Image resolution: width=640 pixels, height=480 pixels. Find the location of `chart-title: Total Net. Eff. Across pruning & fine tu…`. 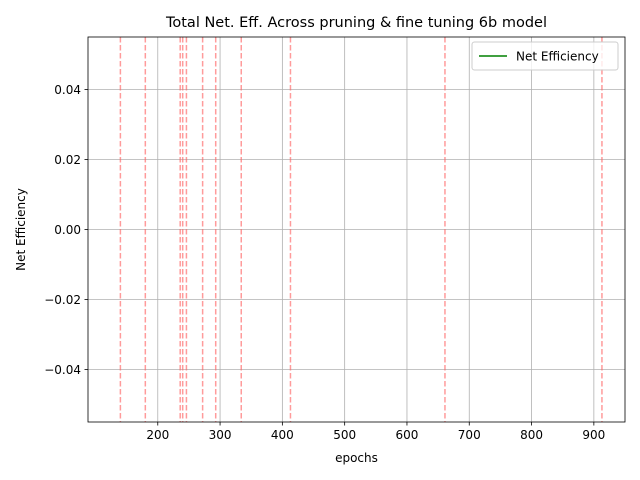

chart-title: Total Net. Eff. Across pruning & fine tu… is located at coordinates (356, 23).